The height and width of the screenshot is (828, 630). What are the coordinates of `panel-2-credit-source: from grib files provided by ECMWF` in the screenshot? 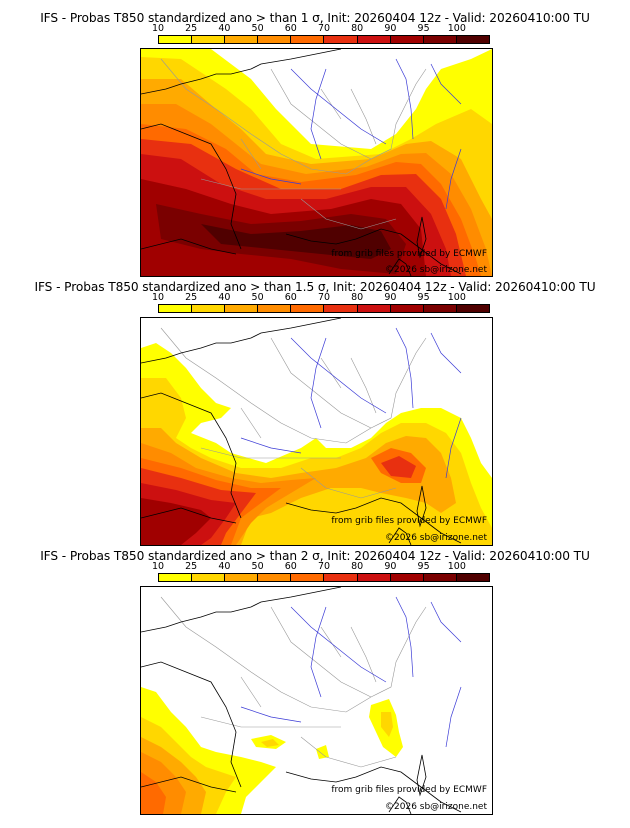 It's located at (409, 521).